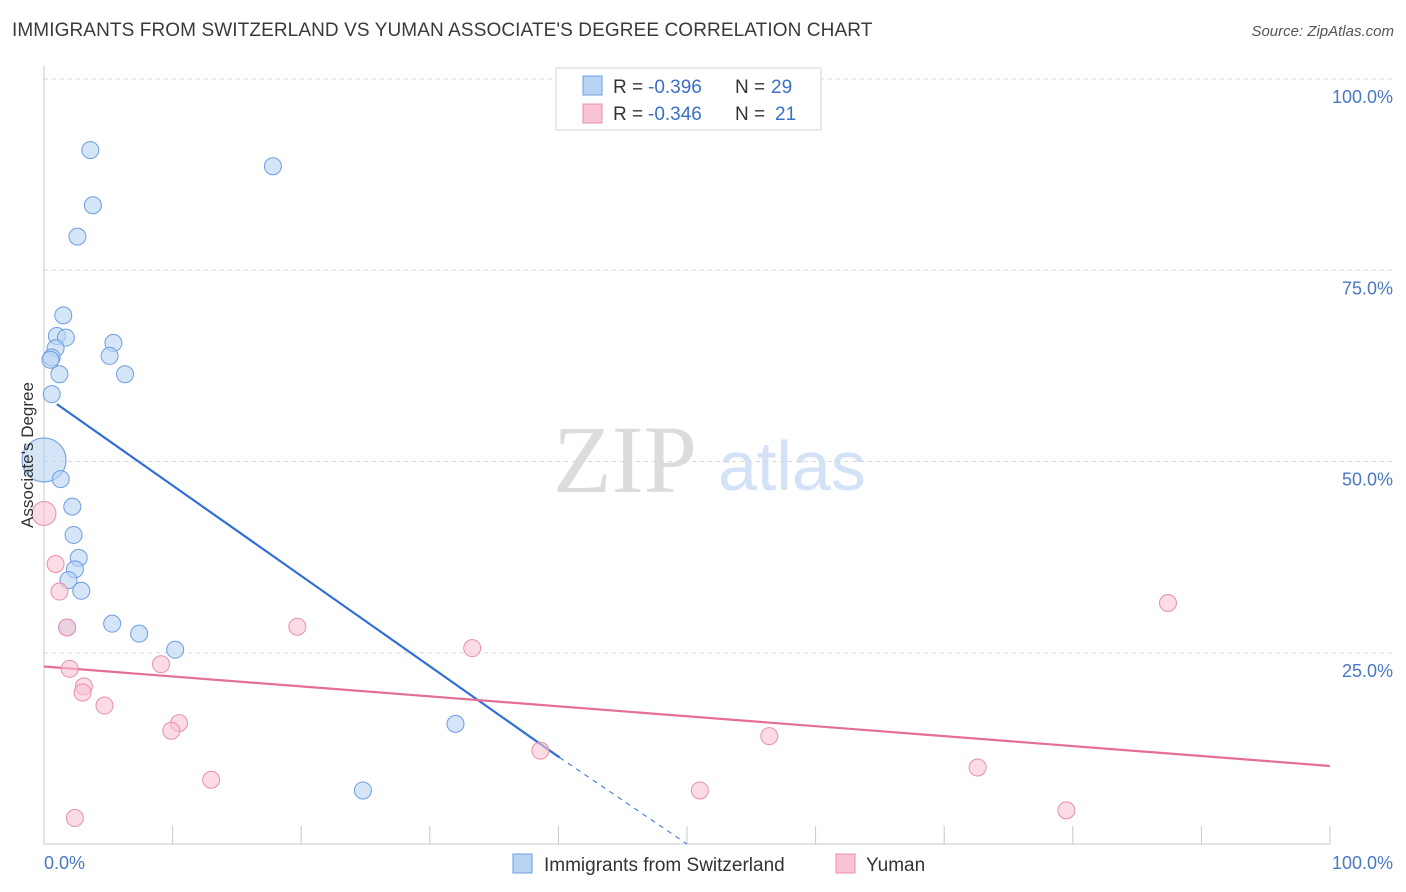  I want to click on bottom-legend-label: Immigrants from Switzerland, so click(664, 865).